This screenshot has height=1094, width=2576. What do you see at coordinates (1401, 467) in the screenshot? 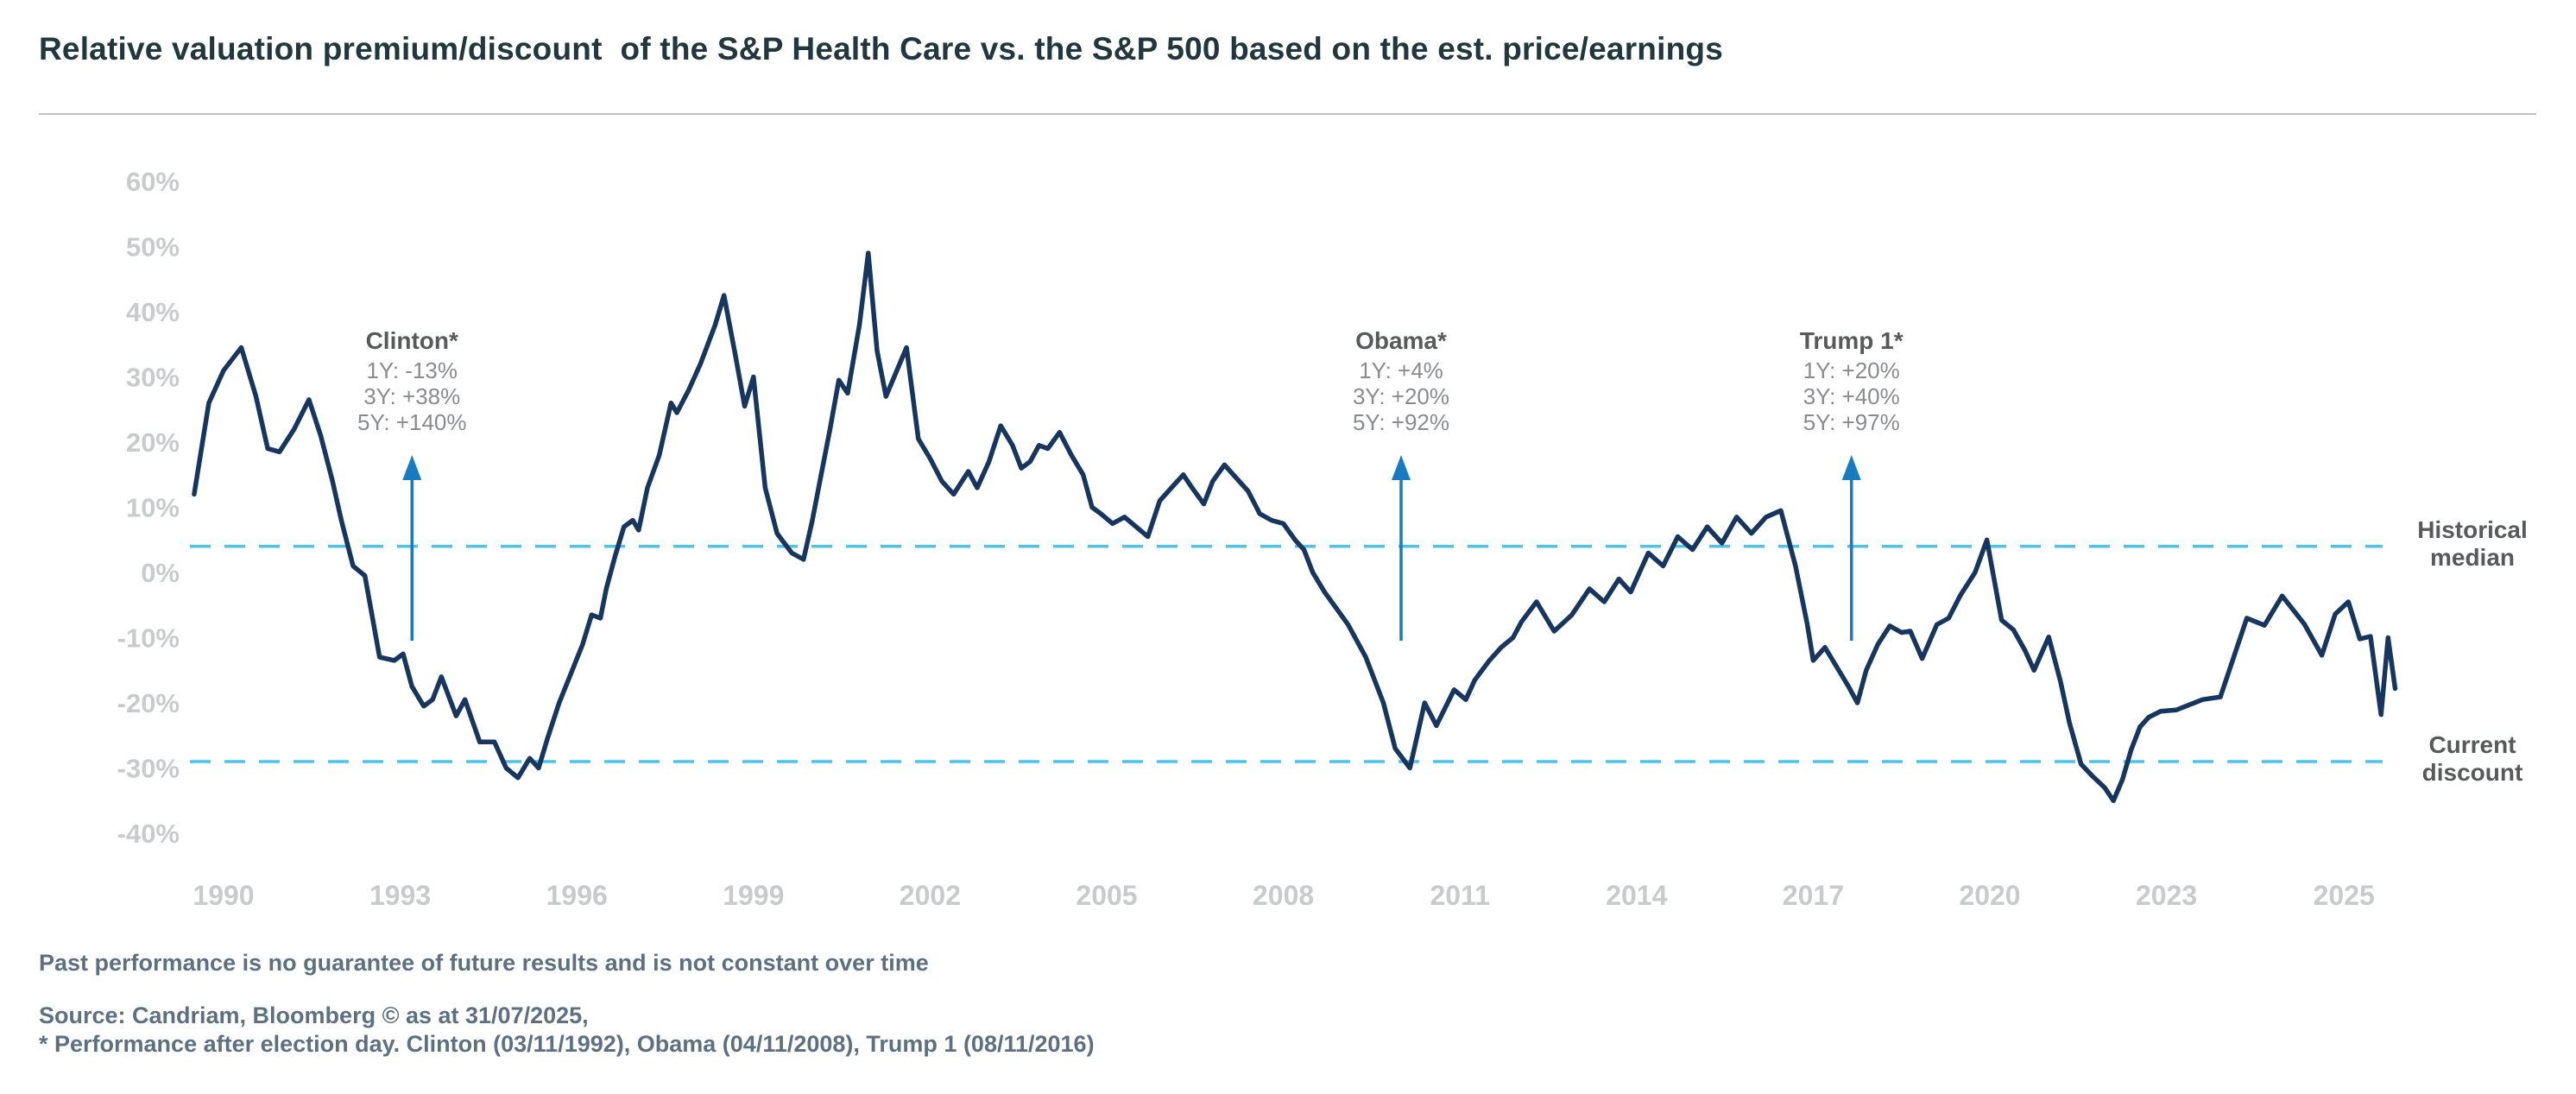
I see `obama-up-arrow-icon` at bounding box center [1401, 467].